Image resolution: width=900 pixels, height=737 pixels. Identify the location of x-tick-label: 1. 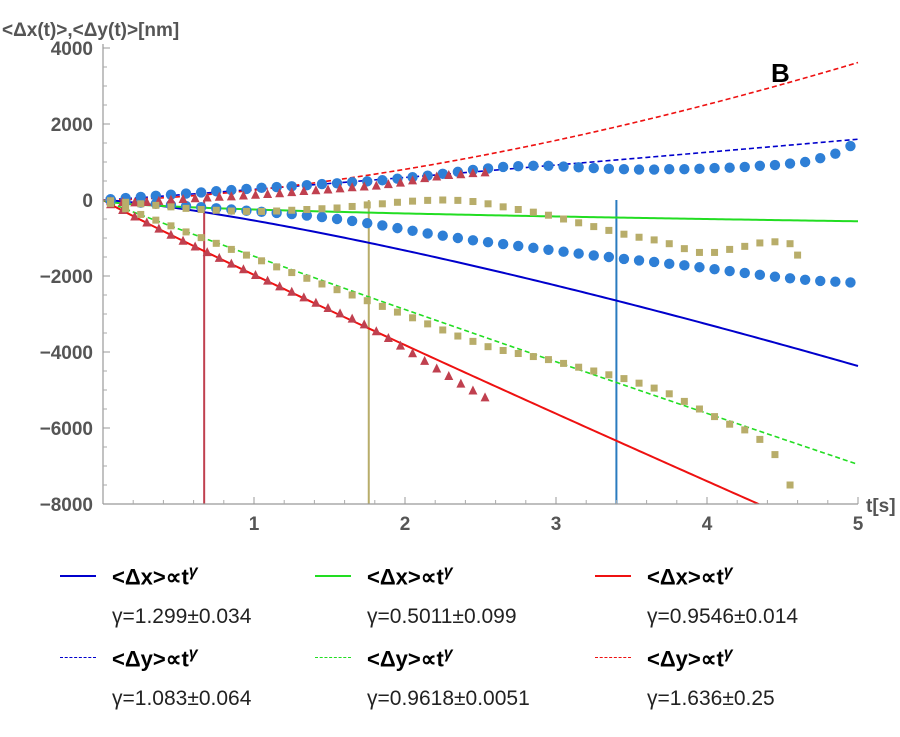
(254, 524).